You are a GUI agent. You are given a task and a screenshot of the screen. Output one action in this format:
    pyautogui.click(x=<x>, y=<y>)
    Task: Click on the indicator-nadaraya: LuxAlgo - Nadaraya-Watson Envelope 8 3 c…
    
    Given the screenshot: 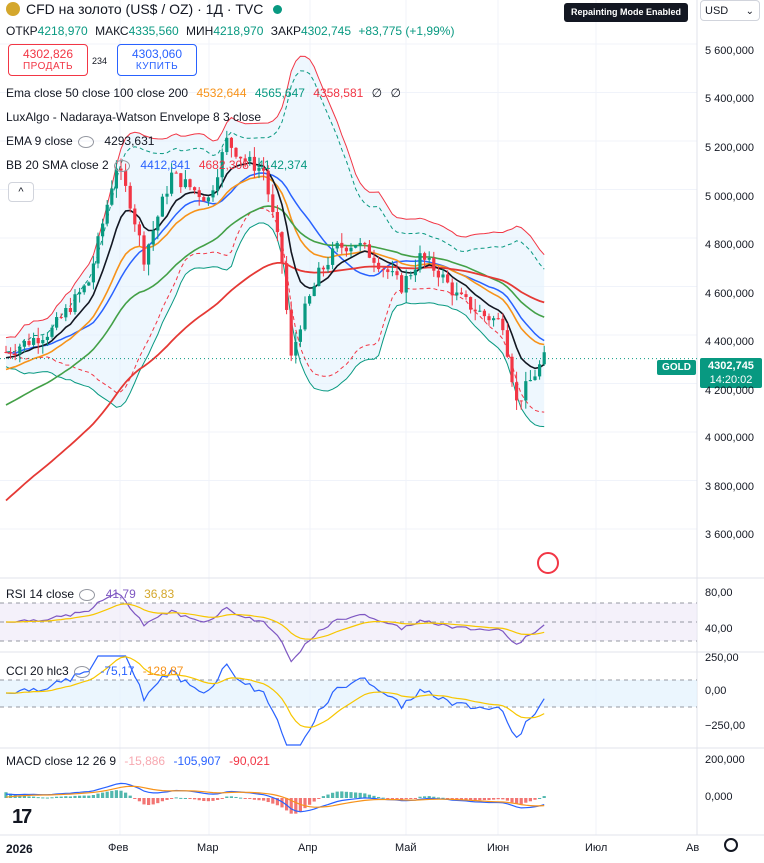 What is the action you would take?
    pyautogui.click(x=134, y=117)
    